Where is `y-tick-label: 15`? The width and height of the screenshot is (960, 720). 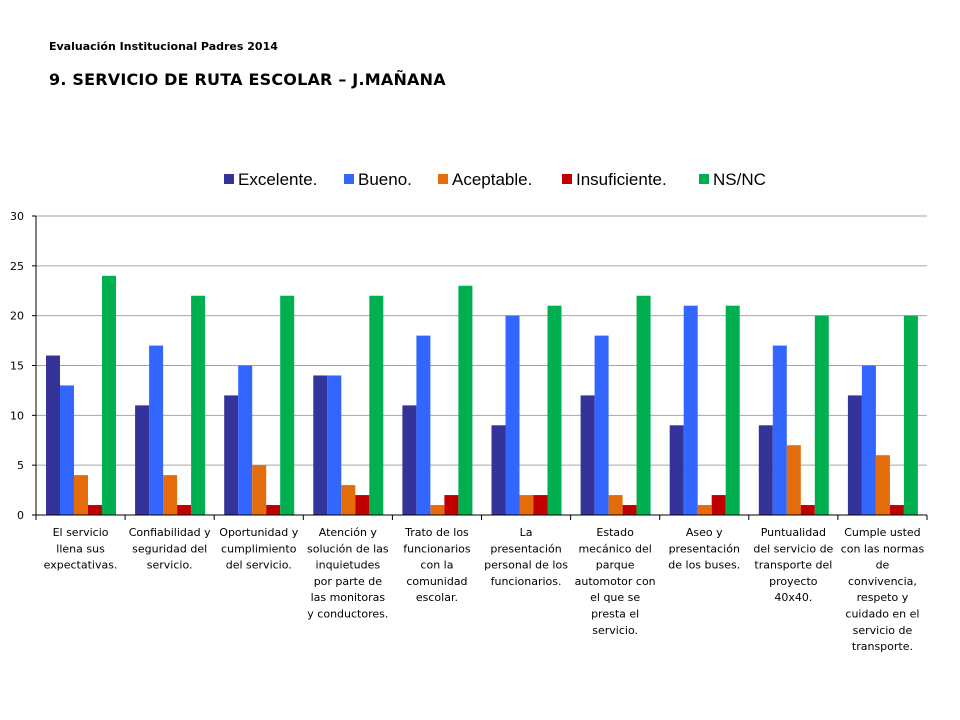
y-tick-label: 15 is located at coordinates (17, 366).